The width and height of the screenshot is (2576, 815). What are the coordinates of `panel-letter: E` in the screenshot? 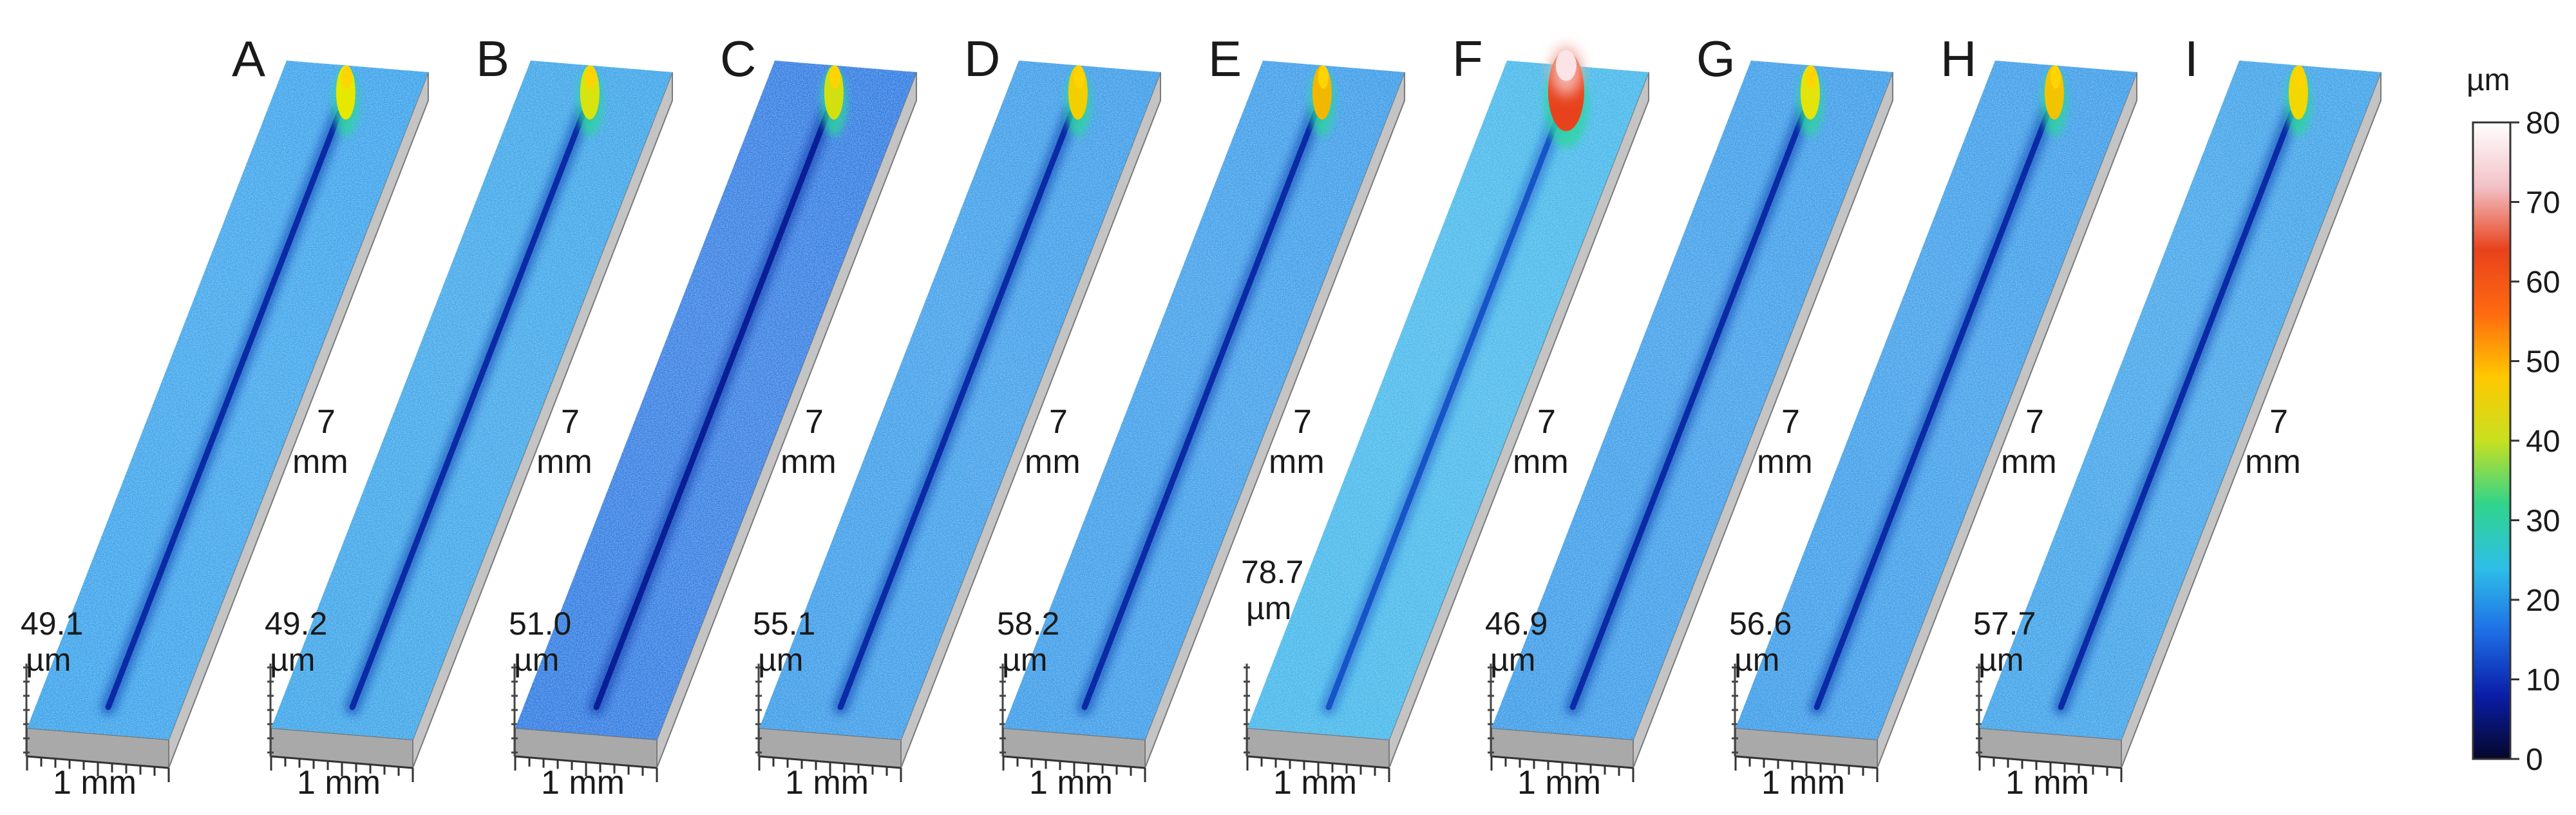 It's located at (1225, 59).